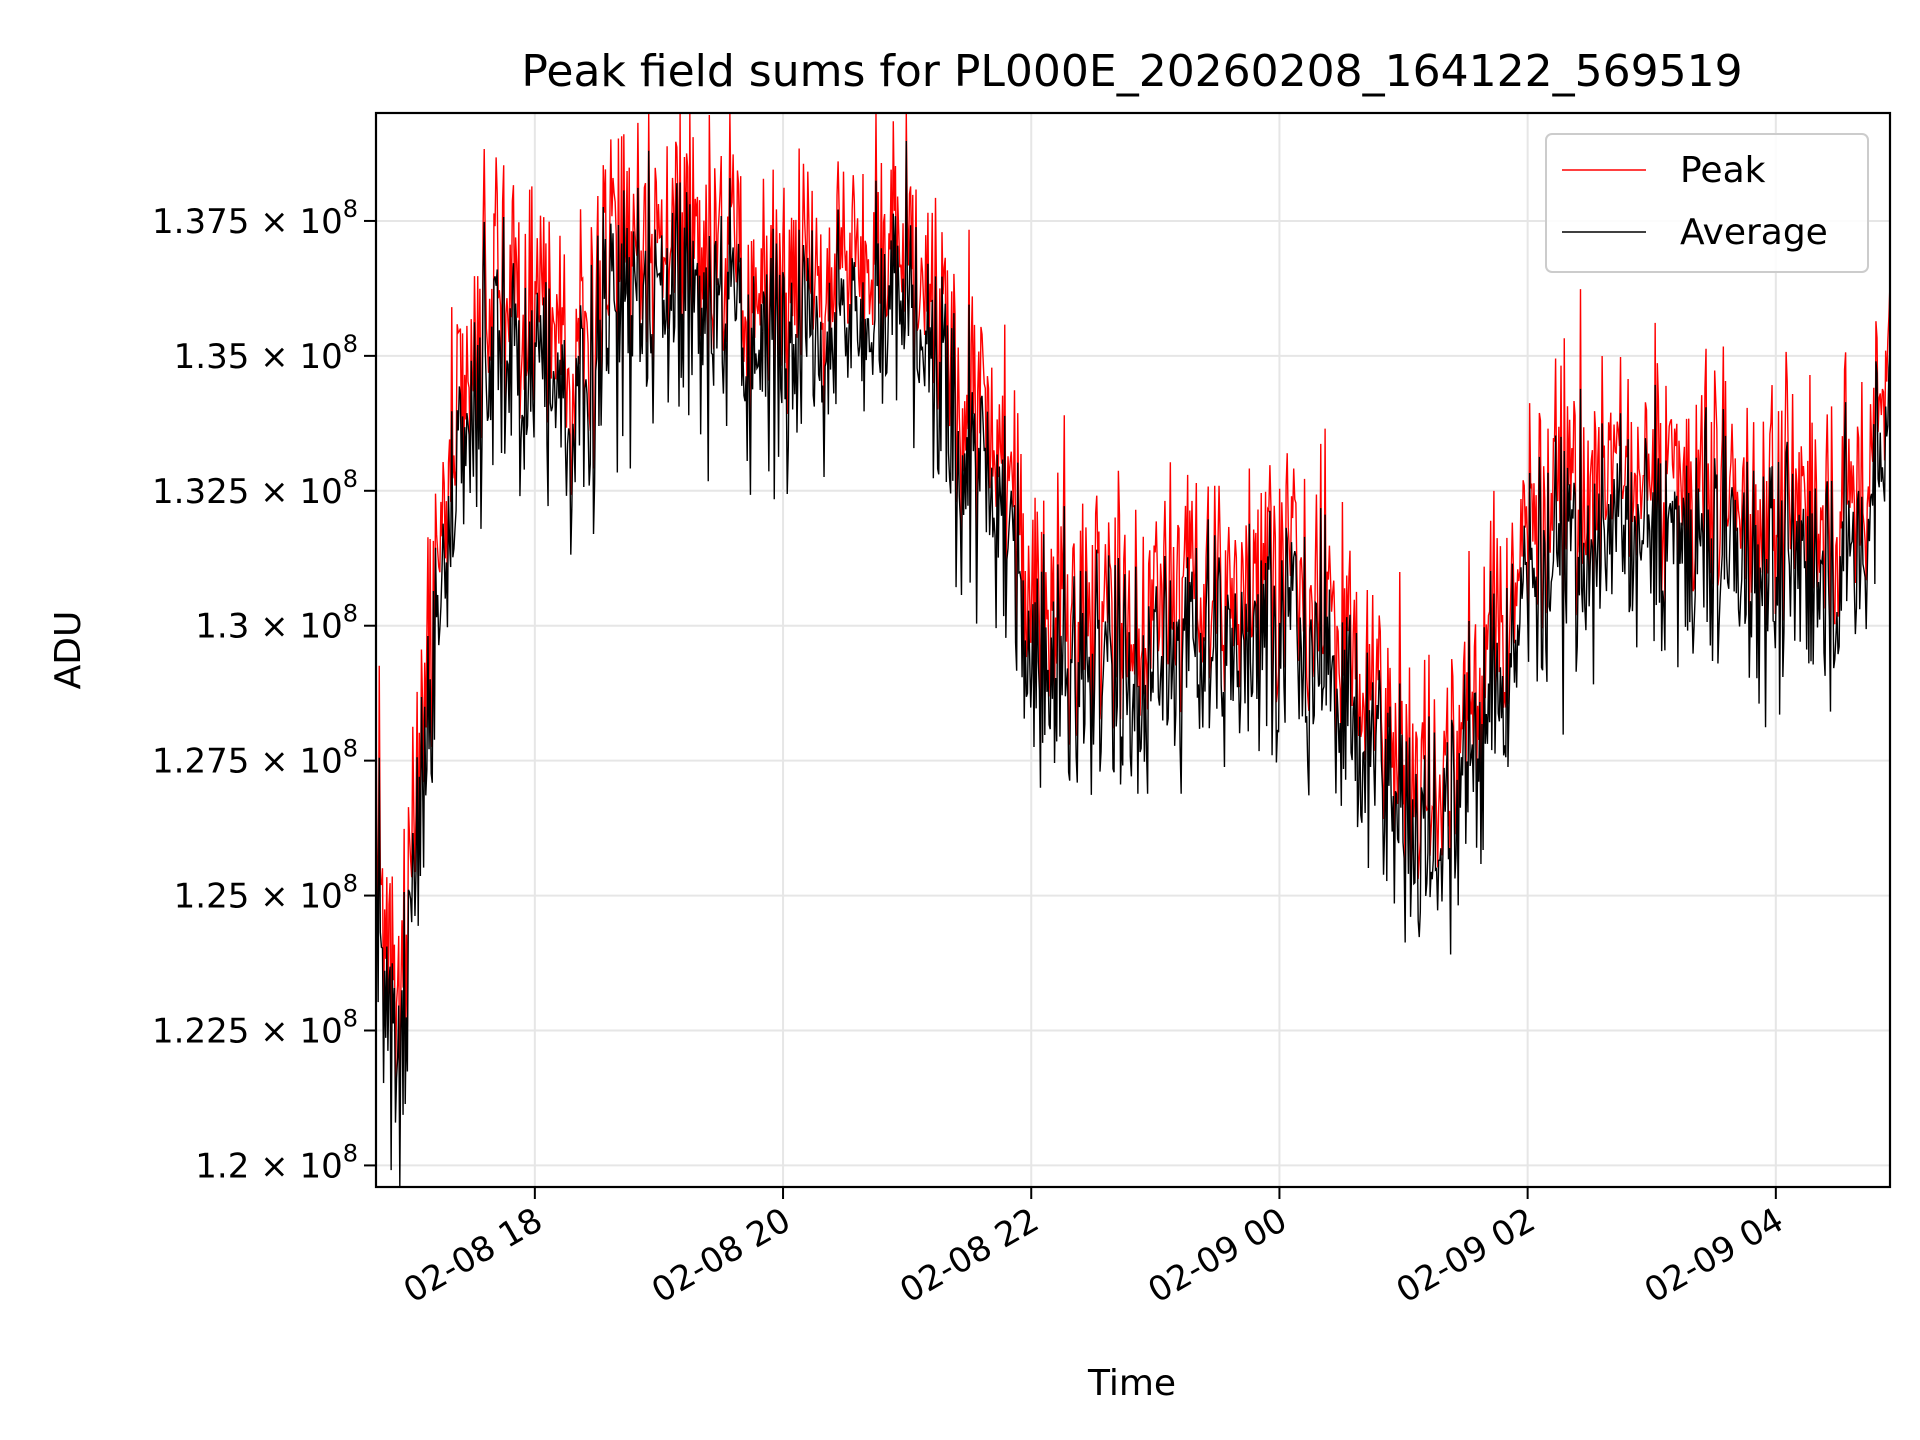  I want to click on y-axis-label: ADU, so click(68, 650).